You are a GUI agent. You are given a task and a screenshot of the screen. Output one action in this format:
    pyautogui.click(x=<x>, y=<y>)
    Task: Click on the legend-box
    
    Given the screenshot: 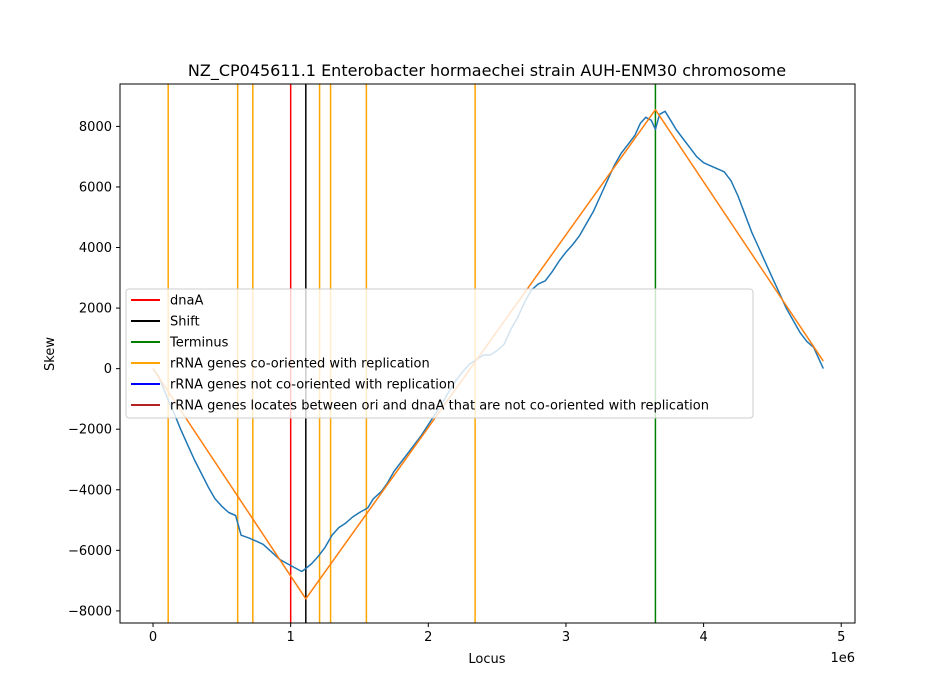 What is the action you would take?
    pyautogui.click(x=439, y=353)
    